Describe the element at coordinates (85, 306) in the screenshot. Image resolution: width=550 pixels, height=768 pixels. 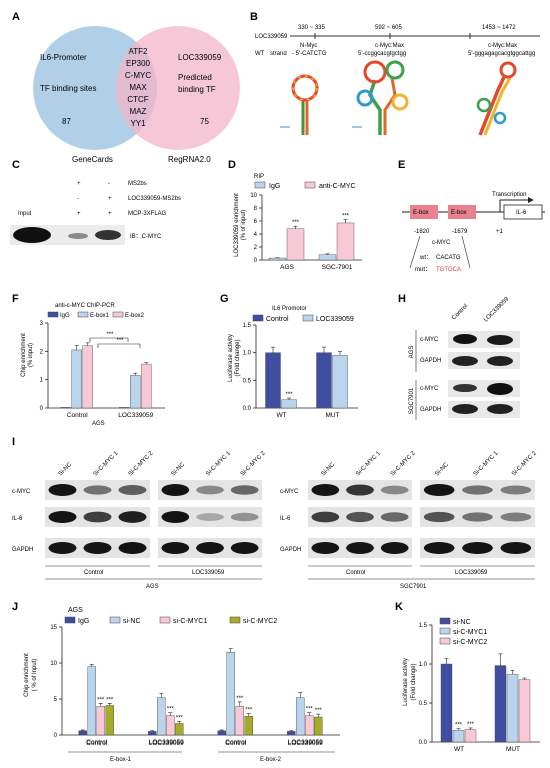
I see `chart-f-title: anti-c-MYC ChIP-PCR` at that location.